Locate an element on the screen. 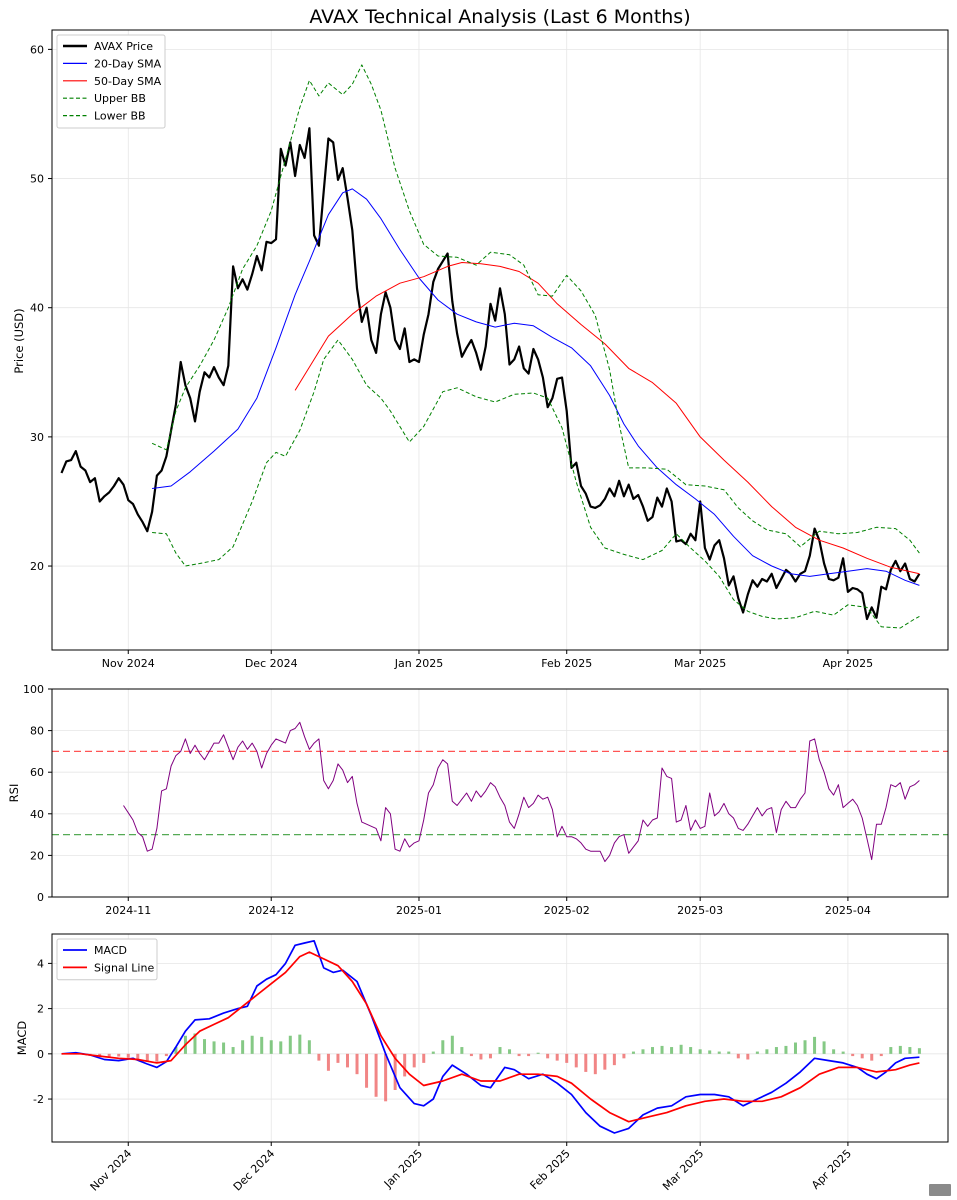 The width and height of the screenshot is (957, 1200). rsi-y-axis-label: RSI is located at coordinates (14, 793).